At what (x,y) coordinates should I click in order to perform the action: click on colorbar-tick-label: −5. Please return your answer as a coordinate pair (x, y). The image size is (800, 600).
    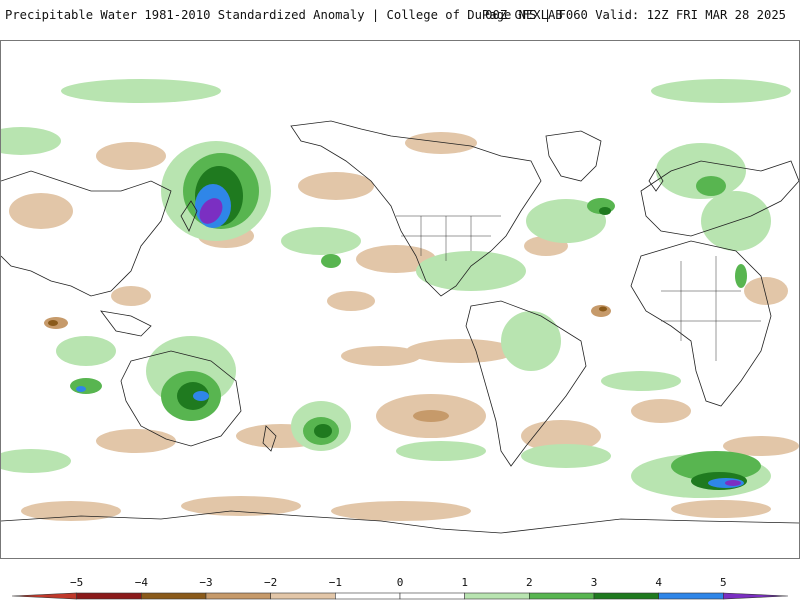
    Looking at the image, I should click on (76, 582).